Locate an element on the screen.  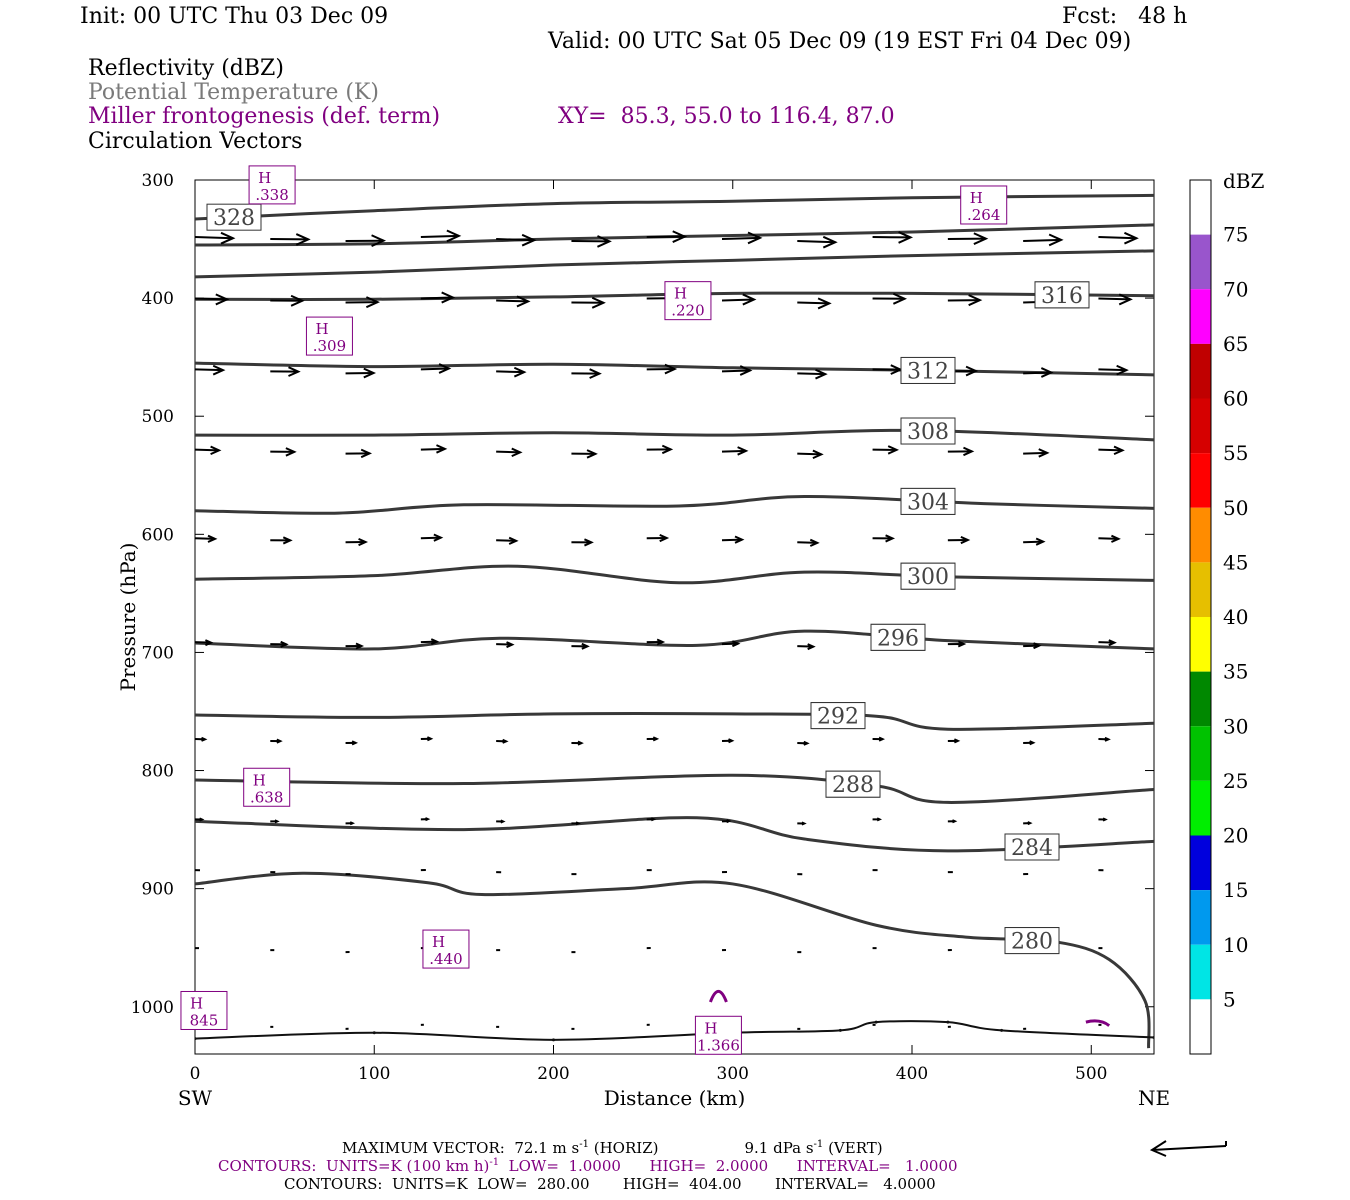
surface-line is located at coordinates (674, 1030).